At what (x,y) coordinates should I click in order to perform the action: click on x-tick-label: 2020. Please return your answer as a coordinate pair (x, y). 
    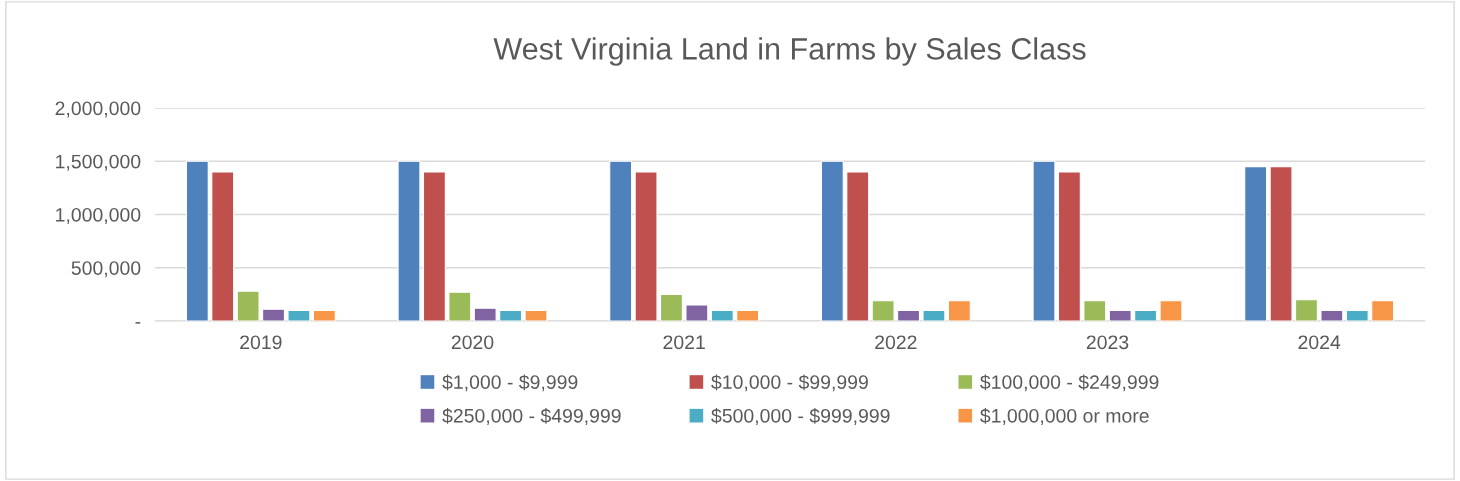
    Looking at the image, I should click on (472, 342).